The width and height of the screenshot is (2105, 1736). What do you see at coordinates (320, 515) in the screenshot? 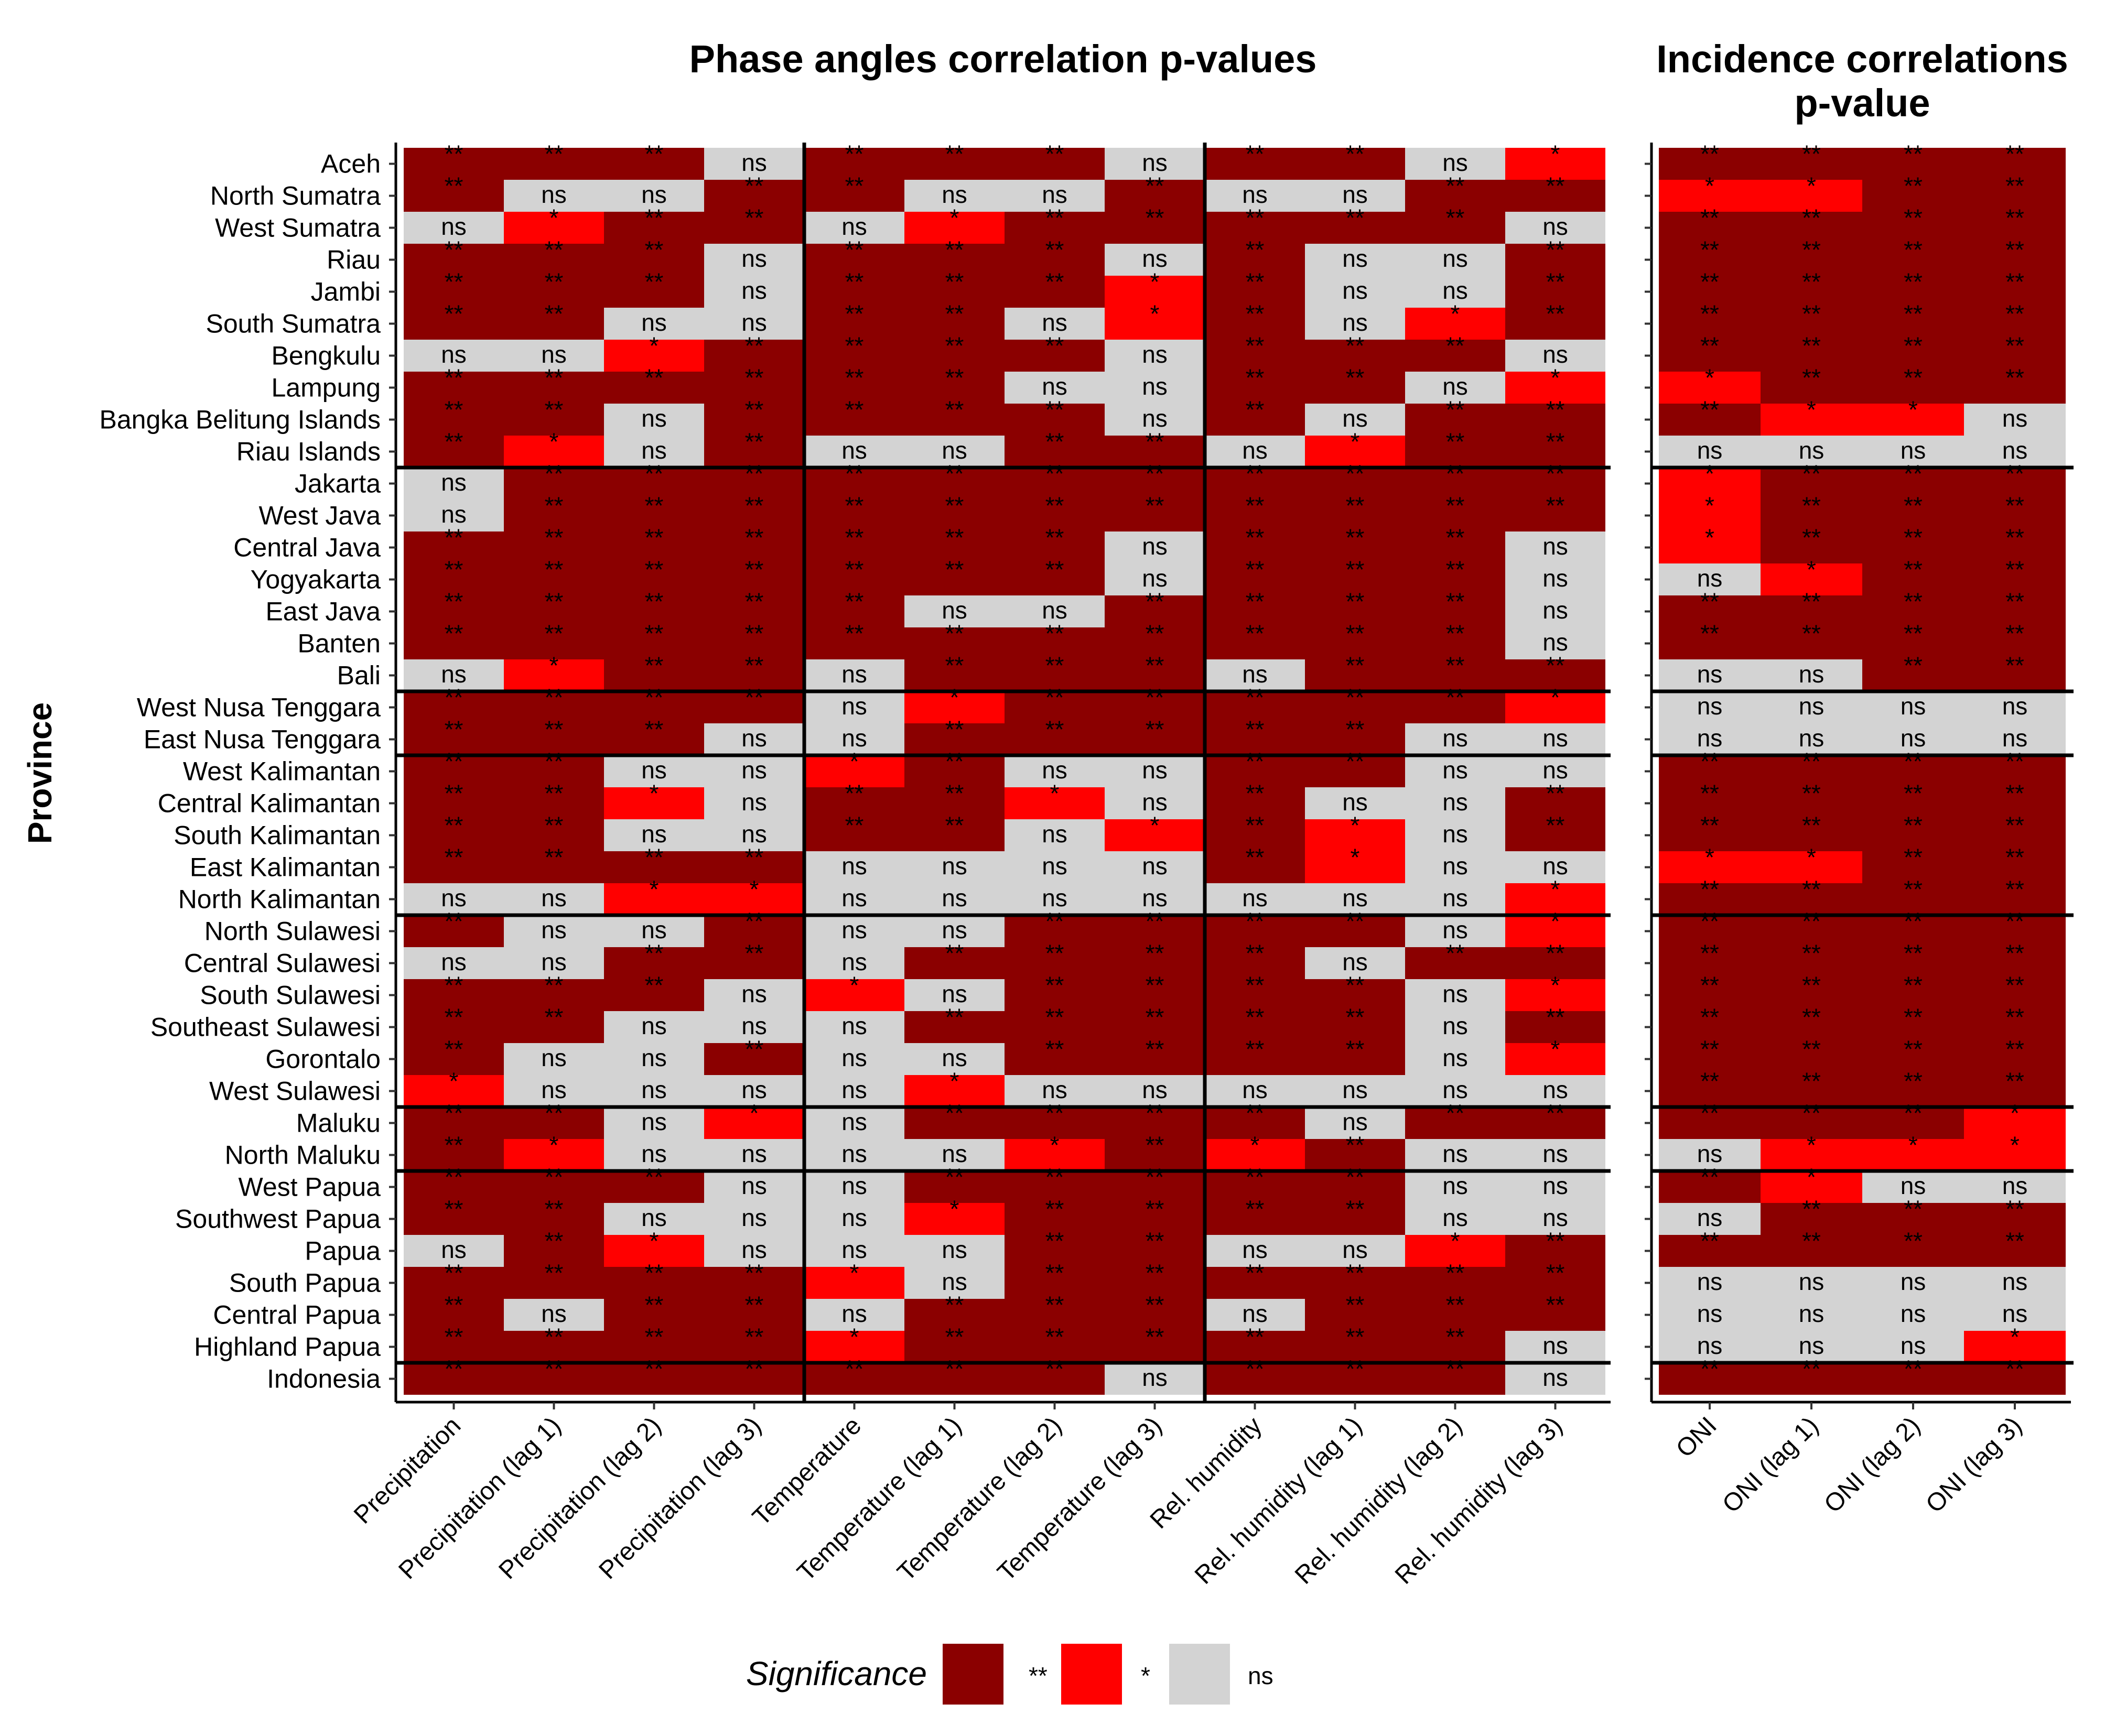
I see `y-tick-label: West Java` at bounding box center [320, 515].